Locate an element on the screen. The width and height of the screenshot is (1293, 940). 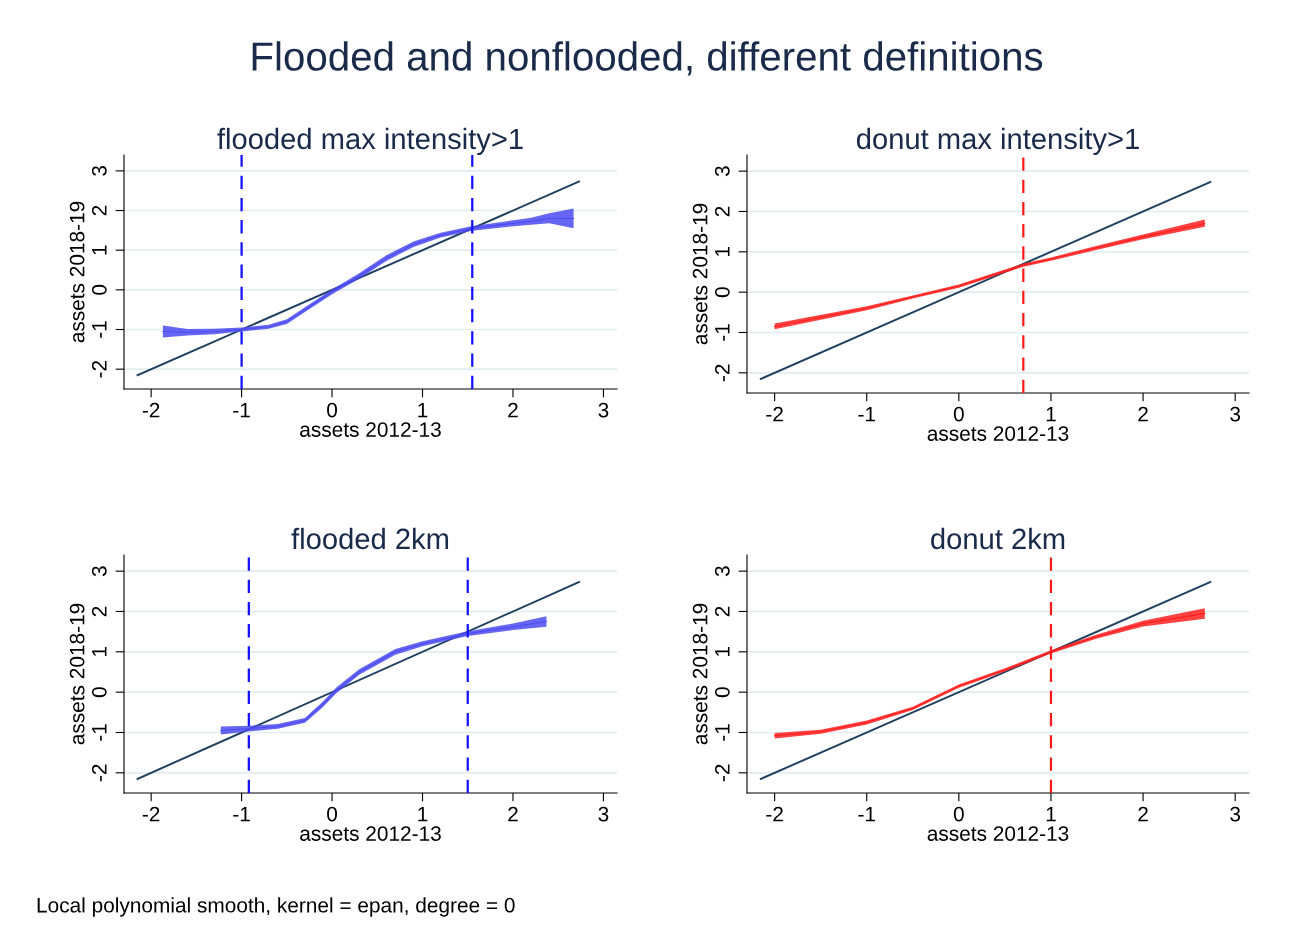
text: Flooded and nonflooded, different definitions is located at coordinates (647, 58).